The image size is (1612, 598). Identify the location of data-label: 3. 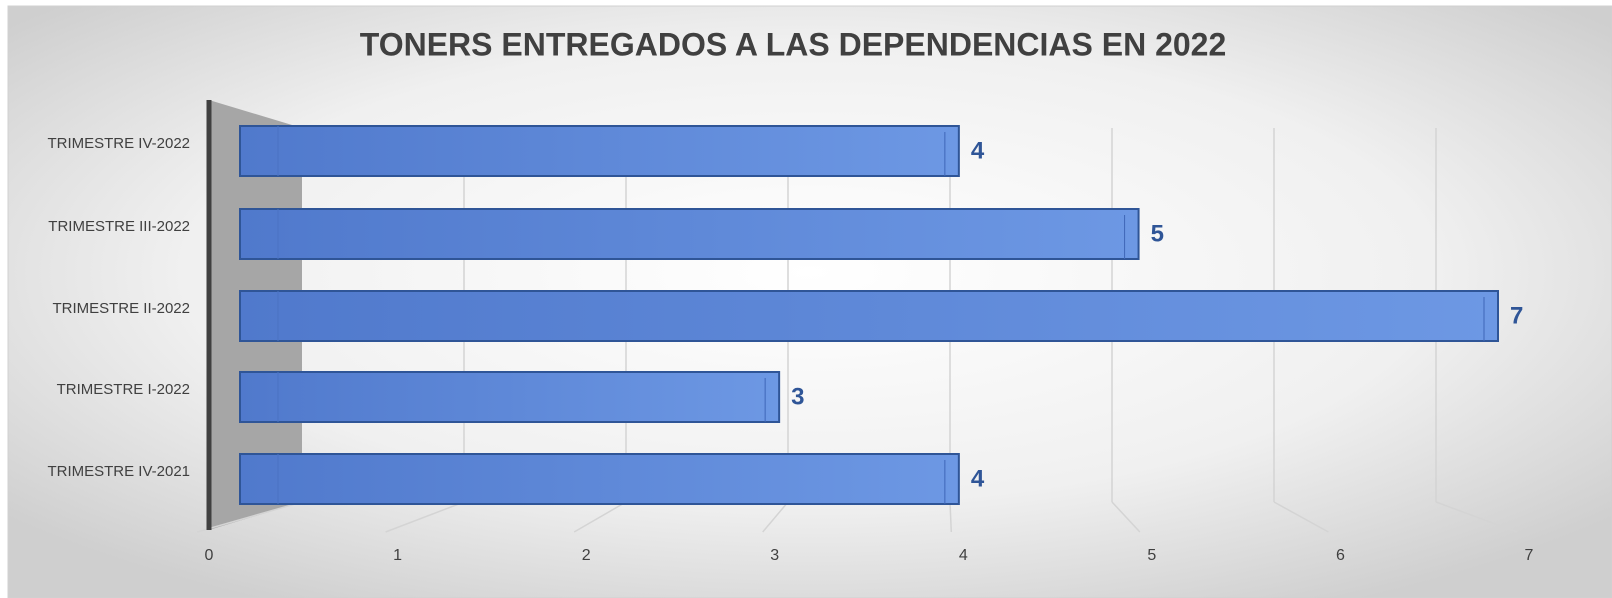
(797, 396).